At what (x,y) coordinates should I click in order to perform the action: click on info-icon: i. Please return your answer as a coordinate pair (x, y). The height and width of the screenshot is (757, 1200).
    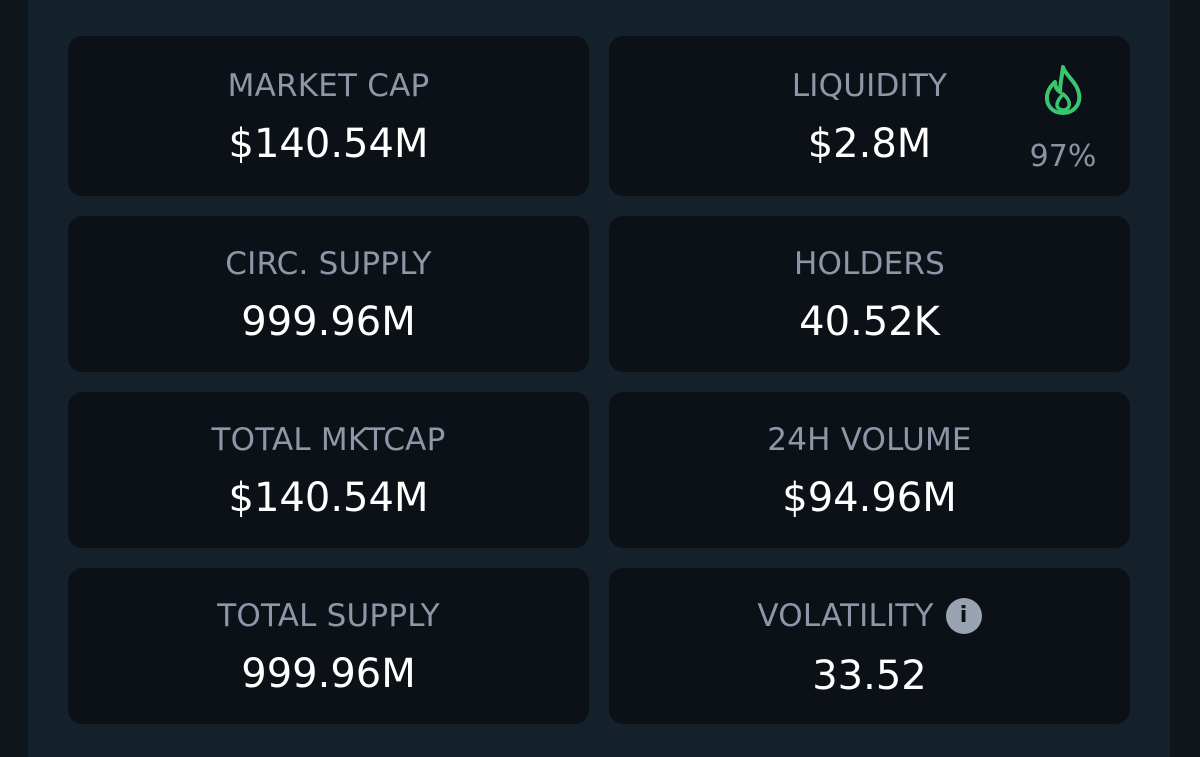
    Looking at the image, I should click on (963, 616).